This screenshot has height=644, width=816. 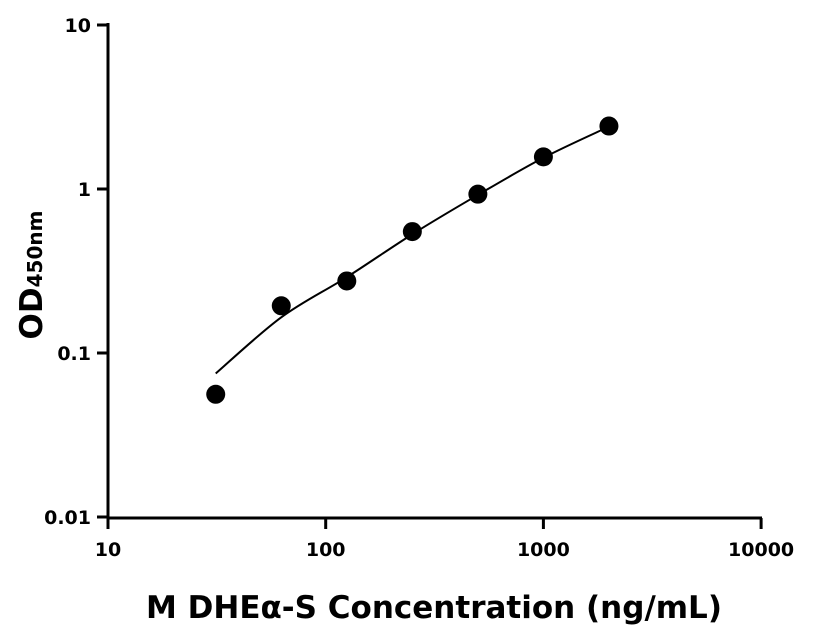 I want to click on x-axis-label: M DHEα-S Concentration (ng/mL), so click(x=434, y=608).